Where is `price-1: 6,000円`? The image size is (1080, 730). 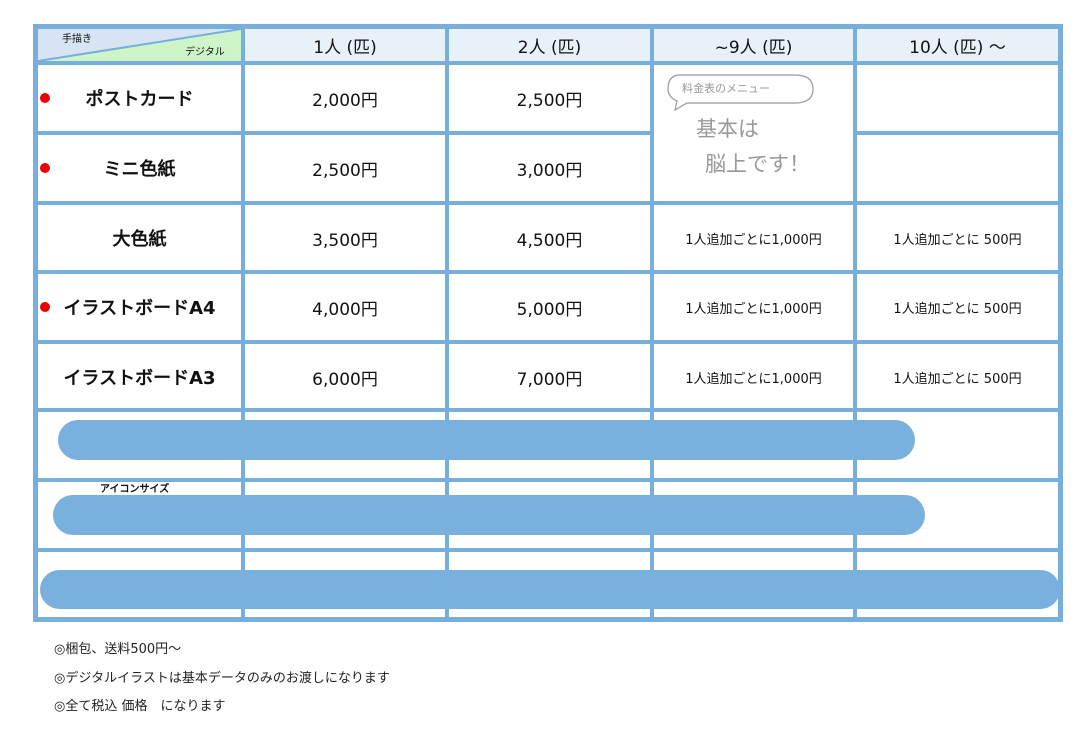
price-1: 6,000円 is located at coordinates (345, 379).